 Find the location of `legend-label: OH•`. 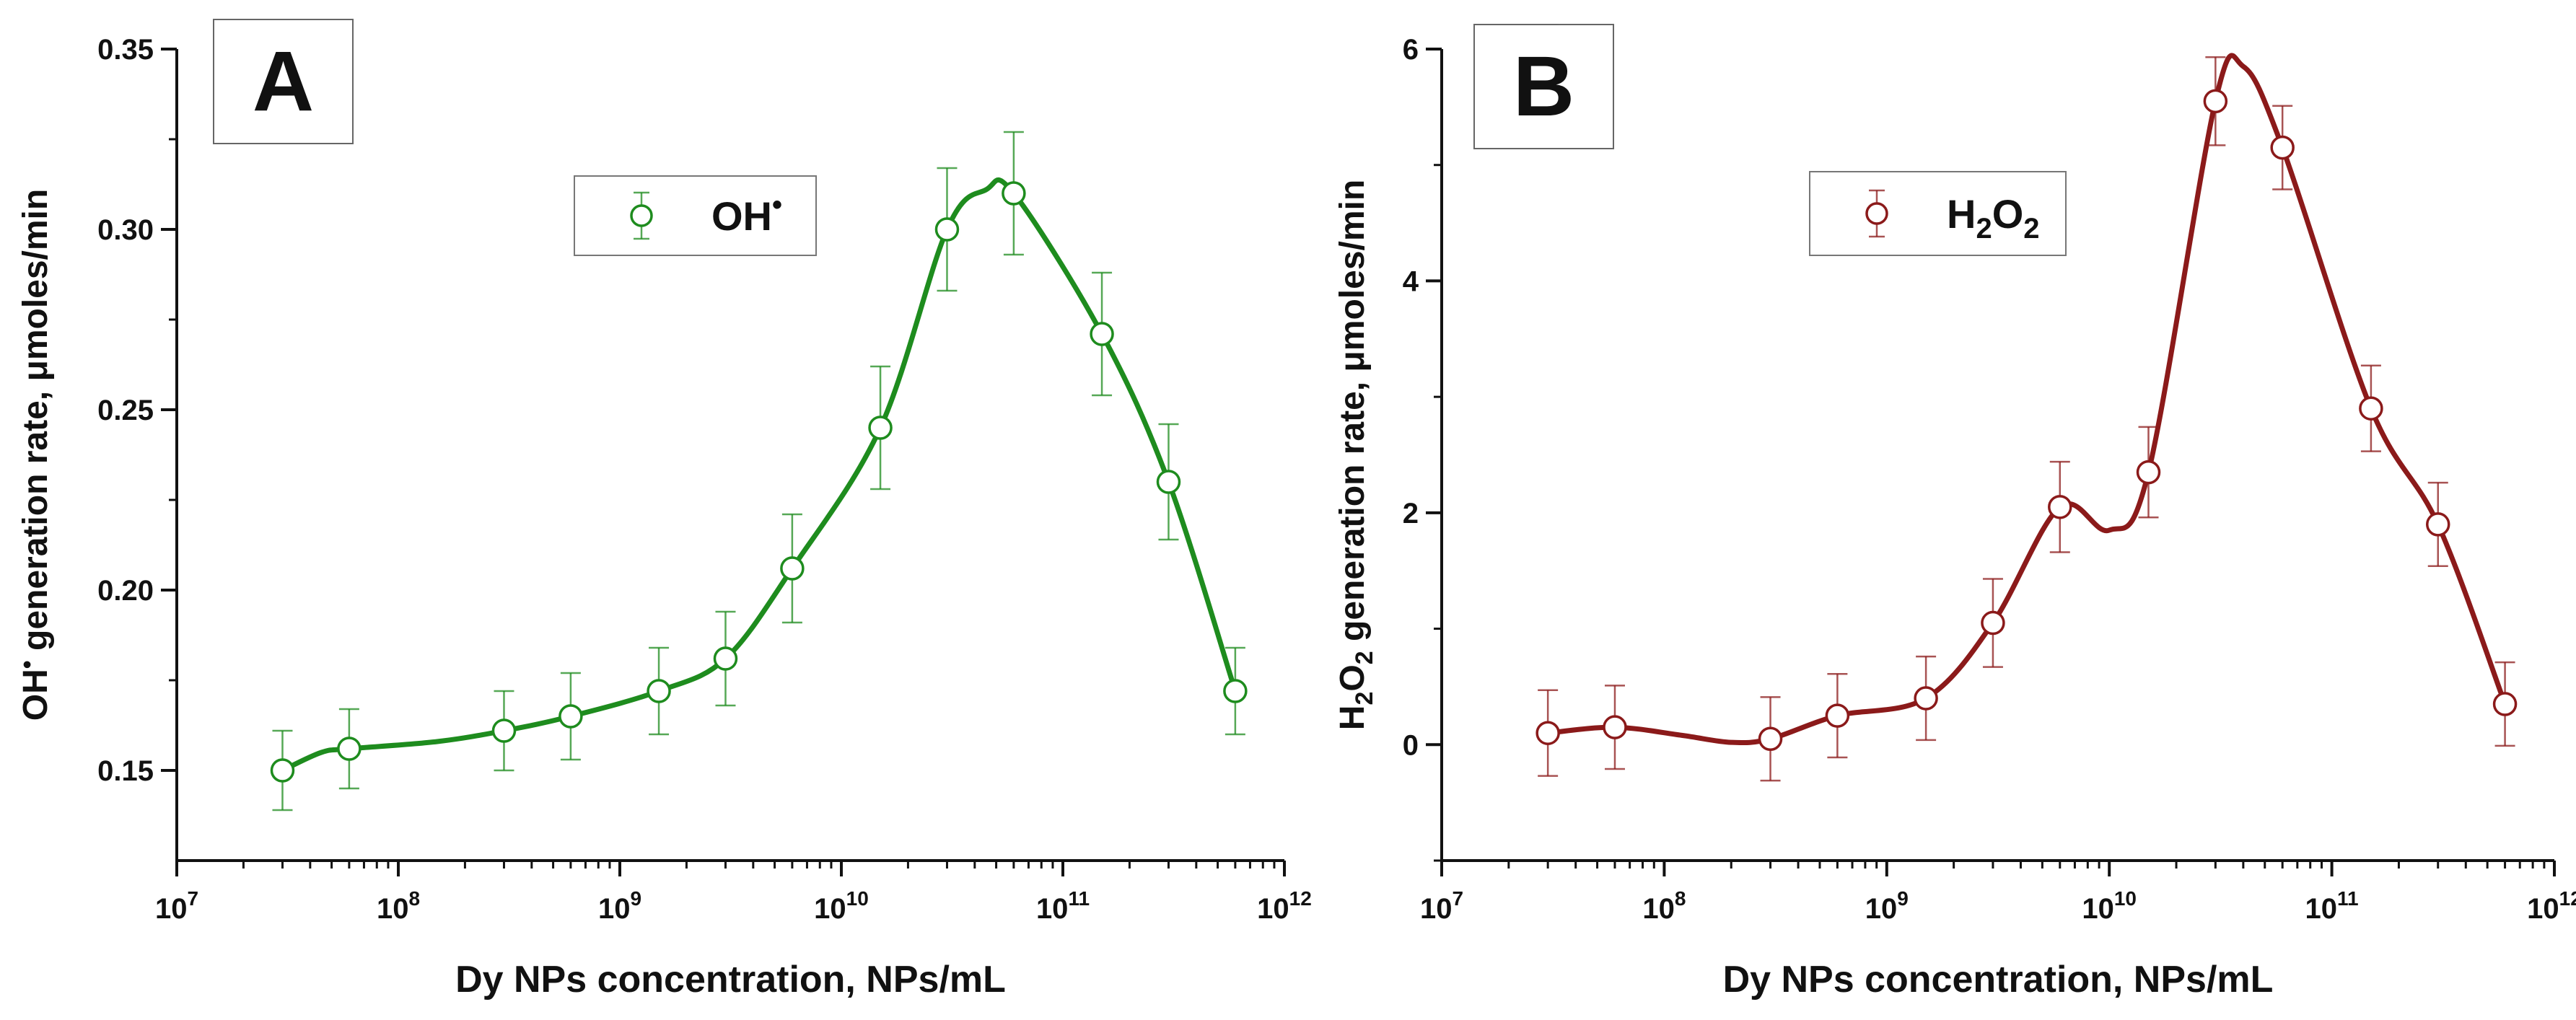

legend-label: OH• is located at coordinates (747, 214).